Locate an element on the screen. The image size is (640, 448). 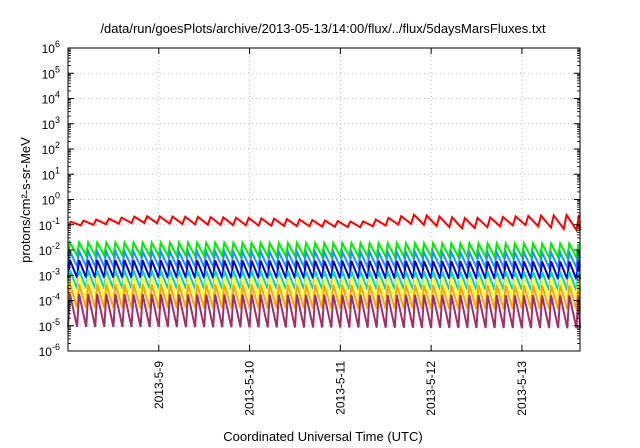
y-tick-label: 10⁴ is located at coordinates (51, 98).